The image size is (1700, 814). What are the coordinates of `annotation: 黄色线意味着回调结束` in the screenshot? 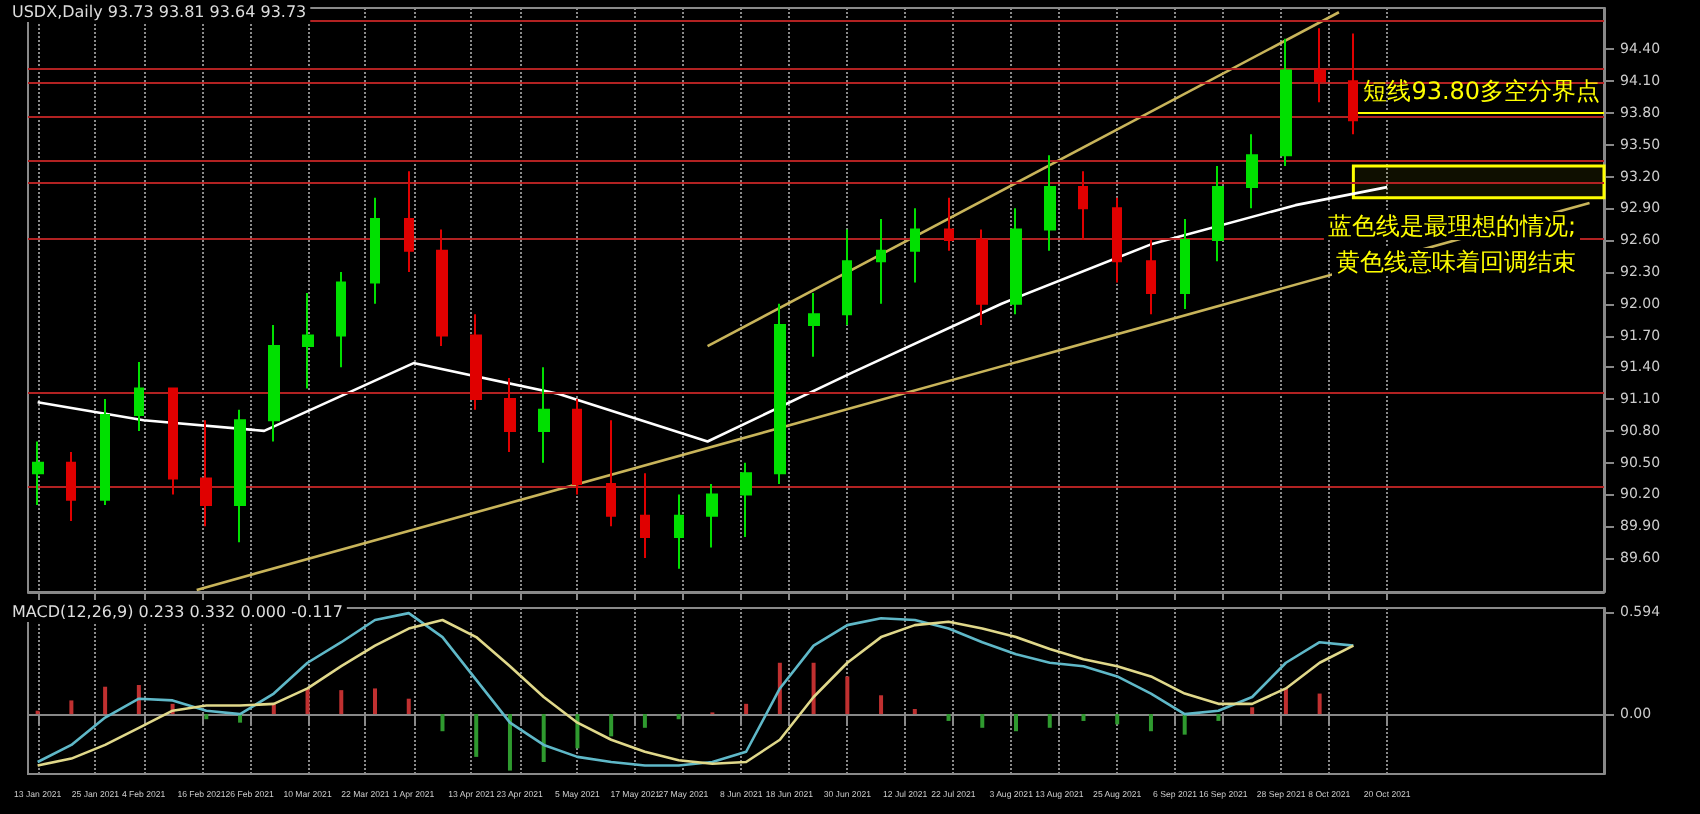 It's located at (1456, 262).